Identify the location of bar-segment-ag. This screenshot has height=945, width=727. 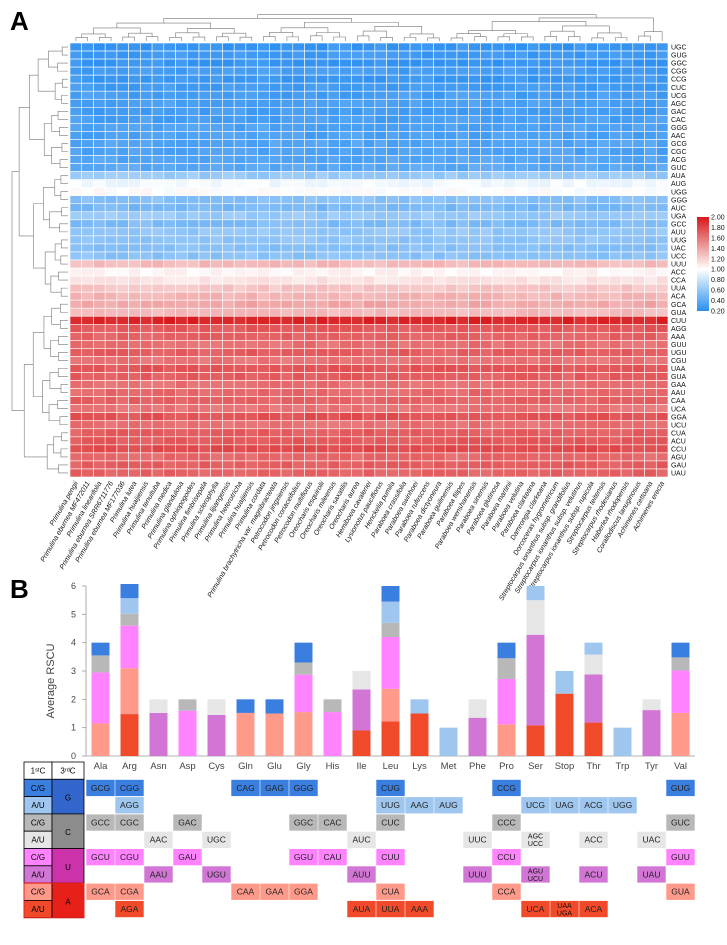
(390, 612).